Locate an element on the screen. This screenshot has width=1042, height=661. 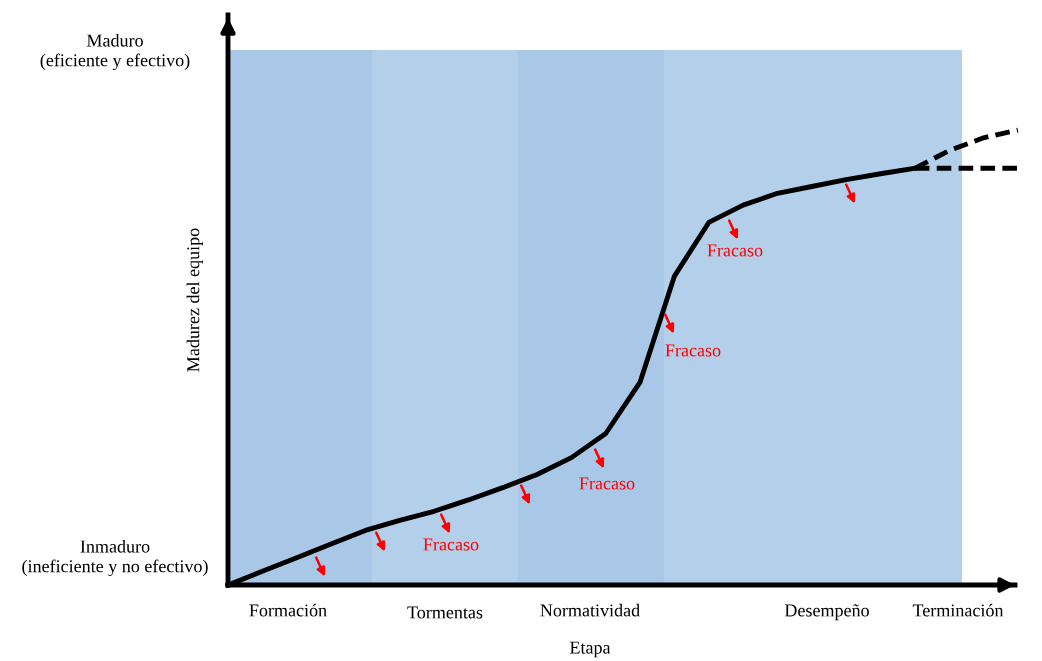
x-axis-title: Etapa is located at coordinates (590, 649).